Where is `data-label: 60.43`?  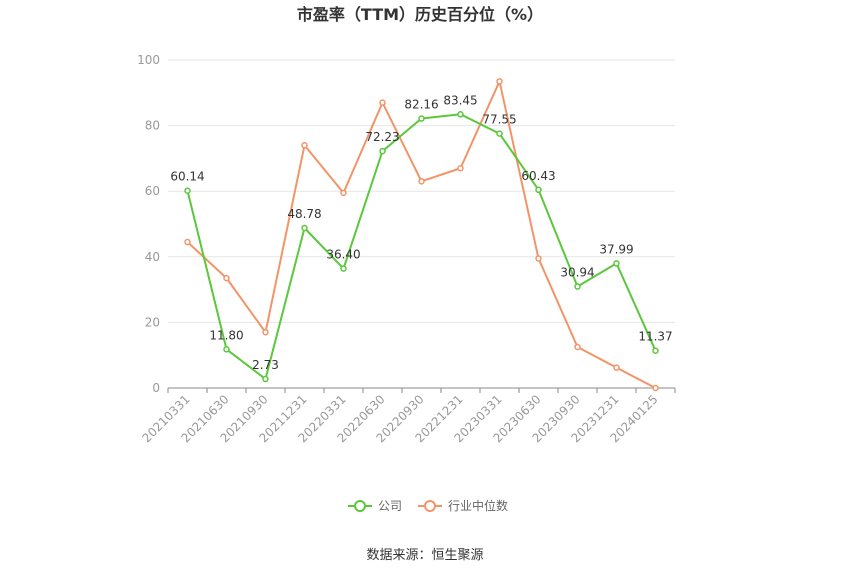 data-label: 60.43 is located at coordinates (538, 176).